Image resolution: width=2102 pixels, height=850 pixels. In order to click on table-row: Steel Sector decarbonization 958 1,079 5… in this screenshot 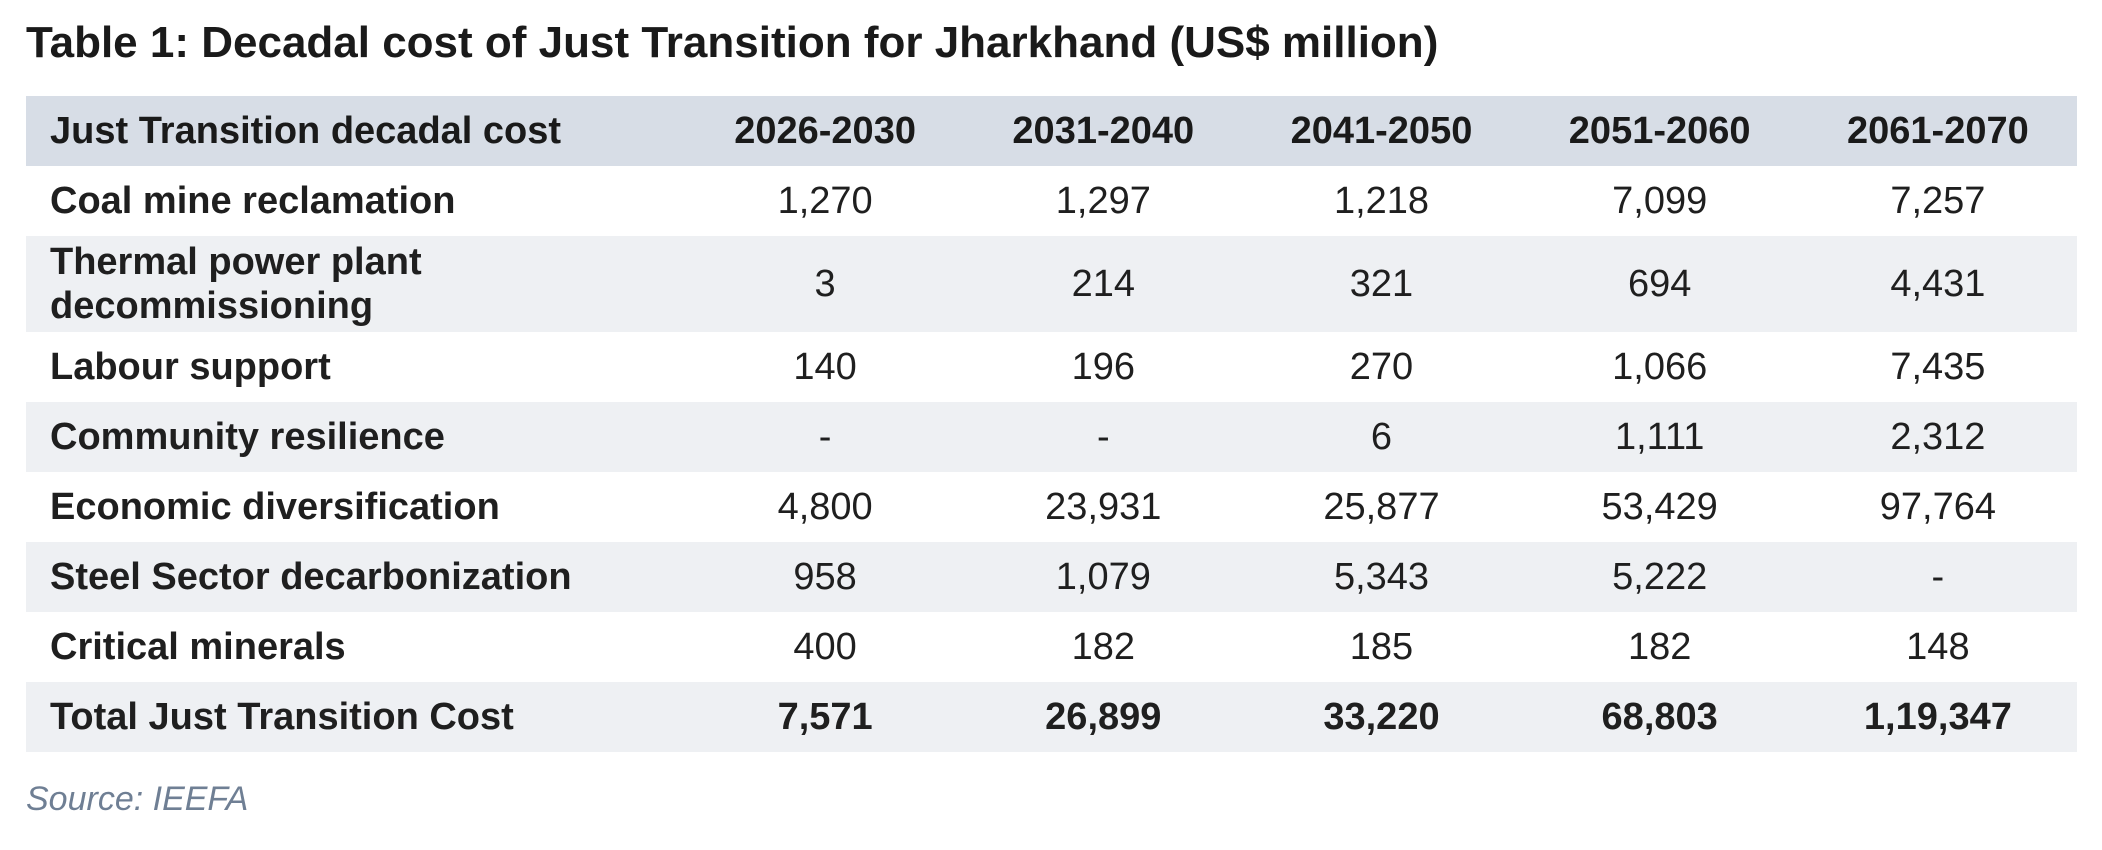, I will do `click(1051, 577)`.